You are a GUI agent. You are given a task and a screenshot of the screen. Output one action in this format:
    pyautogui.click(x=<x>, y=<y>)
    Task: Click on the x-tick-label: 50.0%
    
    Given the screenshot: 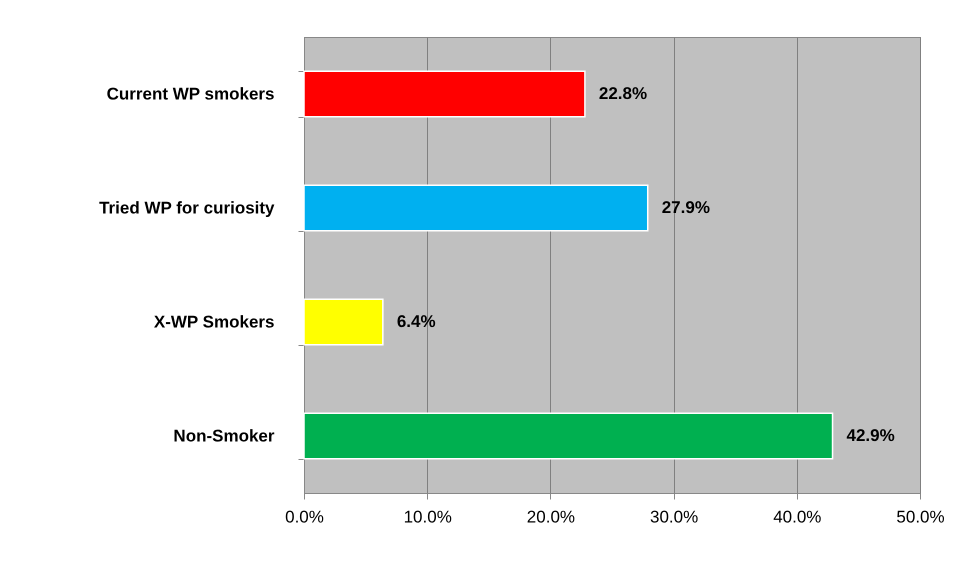 What is the action you would take?
    pyautogui.click(x=920, y=517)
    